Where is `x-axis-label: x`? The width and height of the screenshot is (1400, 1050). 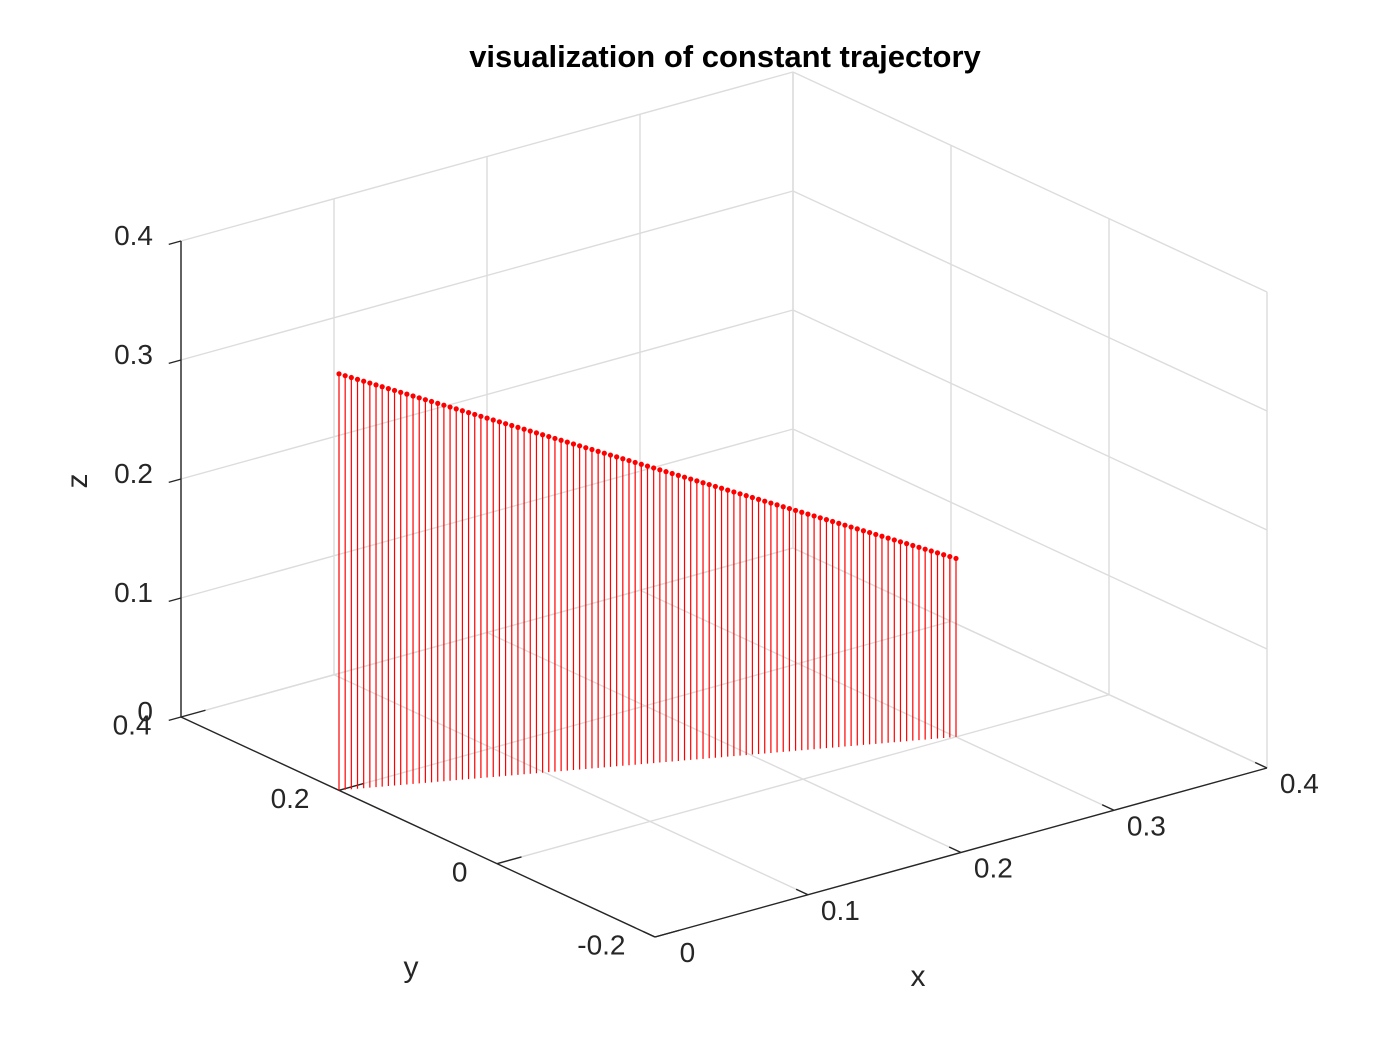 x-axis-label: x is located at coordinates (918, 976).